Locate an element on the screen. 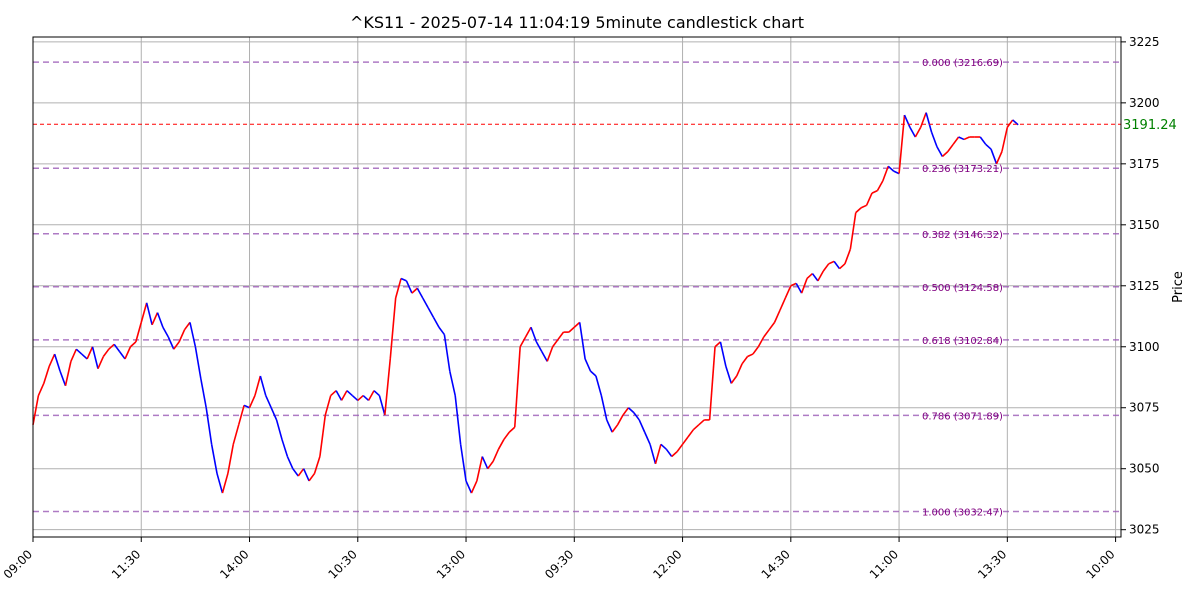 The image size is (1200, 600). y-axis-ticks: 3025 3050 3075 3100 3125 3150 3175 3200 3225 is located at coordinates (1140, 286).